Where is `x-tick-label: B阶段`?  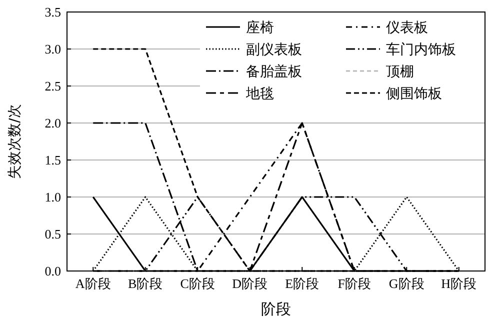 x-tick-label: B阶段 is located at coordinates (145, 283).